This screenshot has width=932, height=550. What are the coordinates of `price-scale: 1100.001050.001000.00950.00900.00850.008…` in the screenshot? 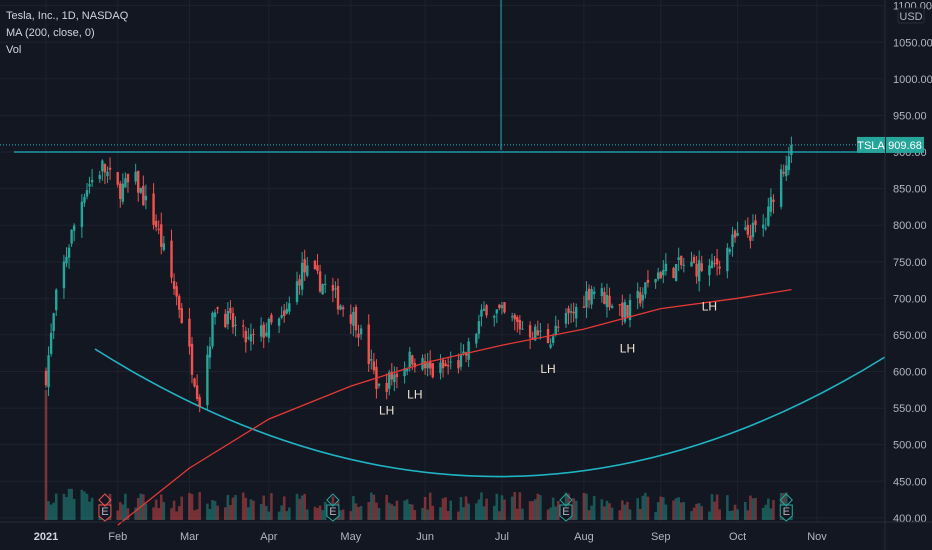 It's located at (894, 275).